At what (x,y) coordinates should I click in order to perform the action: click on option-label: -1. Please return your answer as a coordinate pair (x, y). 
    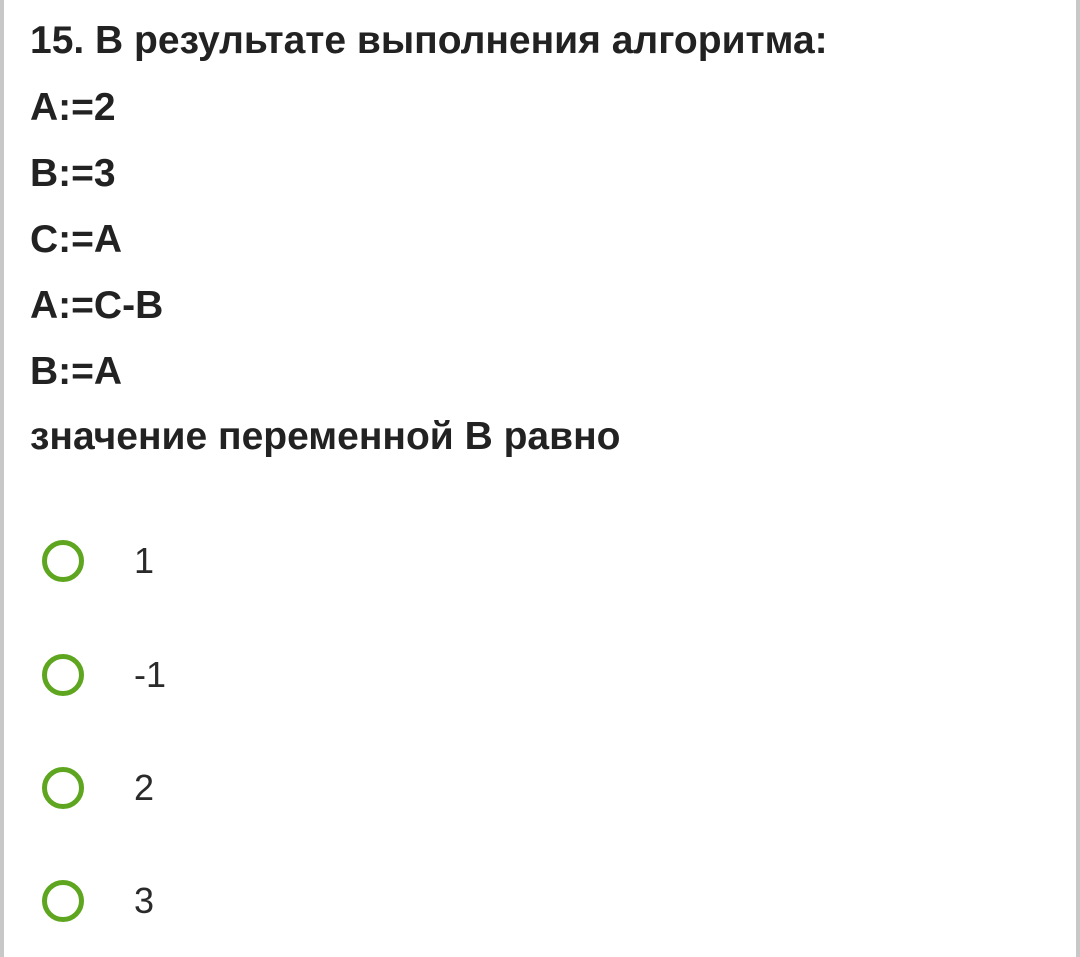
    Looking at the image, I should click on (150, 674).